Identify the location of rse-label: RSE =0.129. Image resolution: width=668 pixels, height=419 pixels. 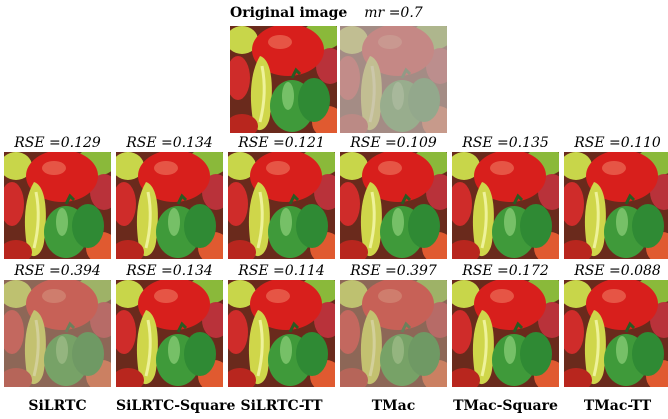
(57, 143).